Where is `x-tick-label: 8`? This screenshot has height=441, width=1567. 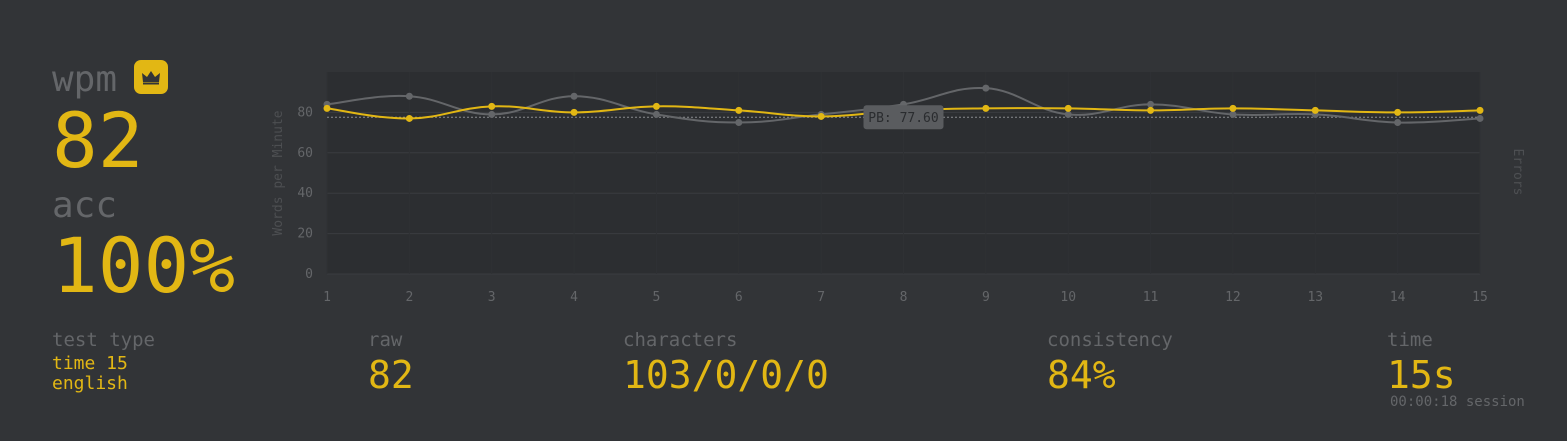
x-tick-label: 8 is located at coordinates (904, 297).